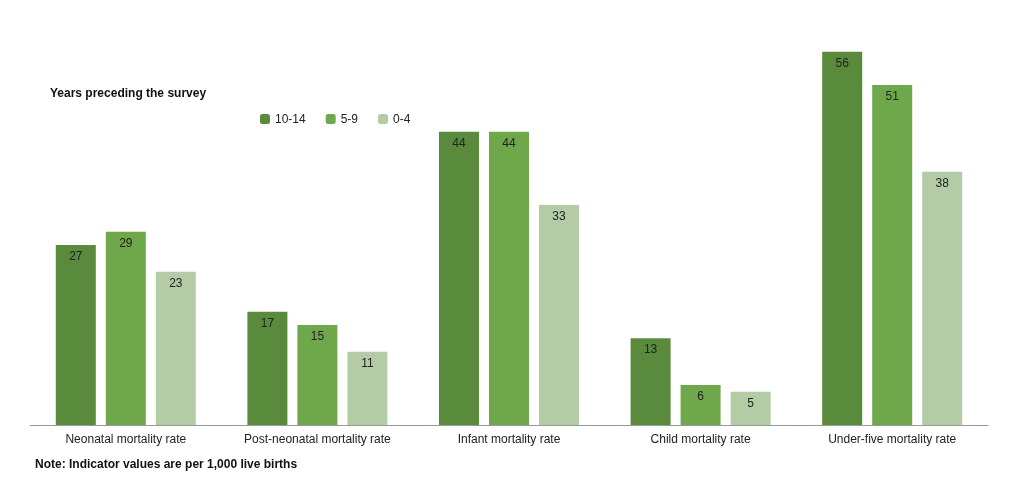 This screenshot has height=477, width=1018. I want to click on legend-label: 10-14, so click(291, 119).